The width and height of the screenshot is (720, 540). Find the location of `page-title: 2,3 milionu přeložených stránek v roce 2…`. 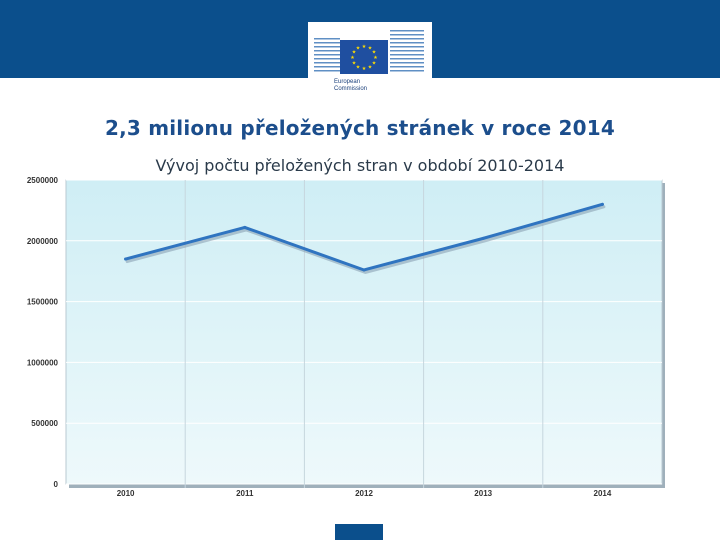

page-title: 2,3 milionu přeložených stránek v roce 2… is located at coordinates (360, 128).